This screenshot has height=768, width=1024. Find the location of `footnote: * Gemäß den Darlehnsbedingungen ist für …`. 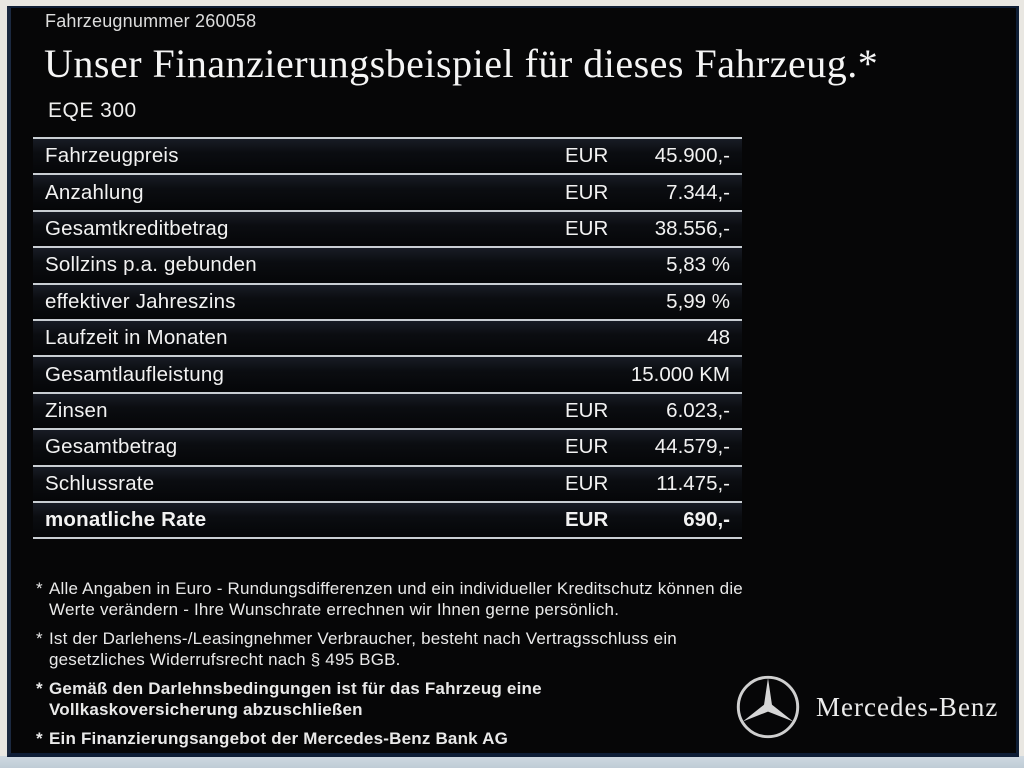

footnote: * Gemäß den Darlehnsbedingungen ist für … is located at coordinates (390, 699).